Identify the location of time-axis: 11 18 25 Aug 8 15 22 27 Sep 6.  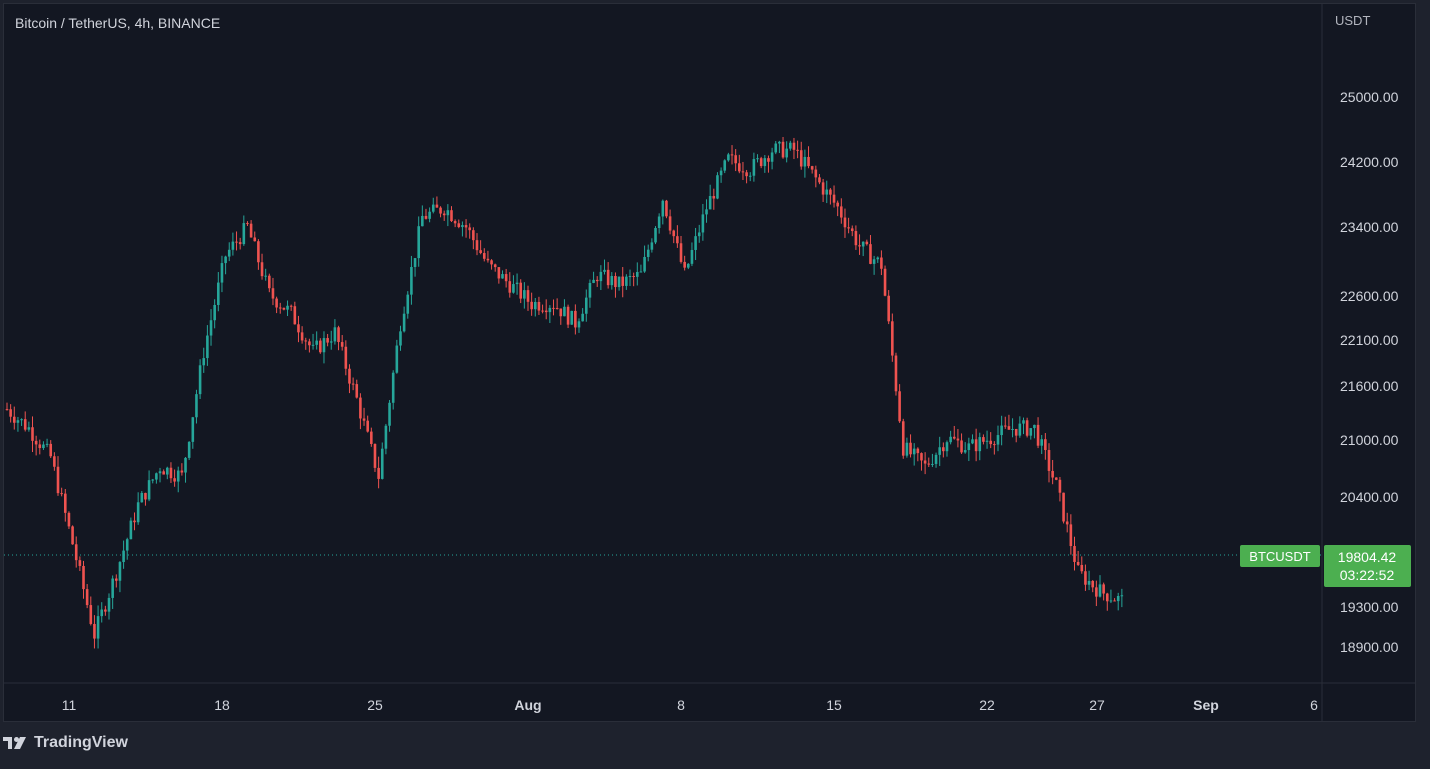
(690, 705).